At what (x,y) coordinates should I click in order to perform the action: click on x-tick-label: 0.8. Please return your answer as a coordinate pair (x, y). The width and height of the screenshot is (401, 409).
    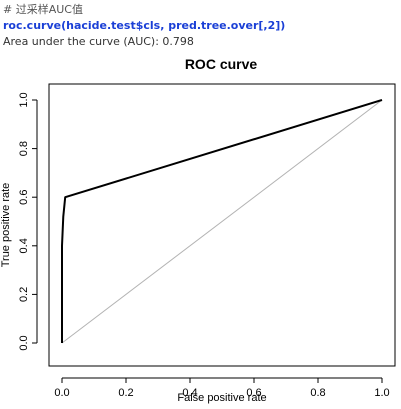
    Looking at the image, I should click on (317, 393).